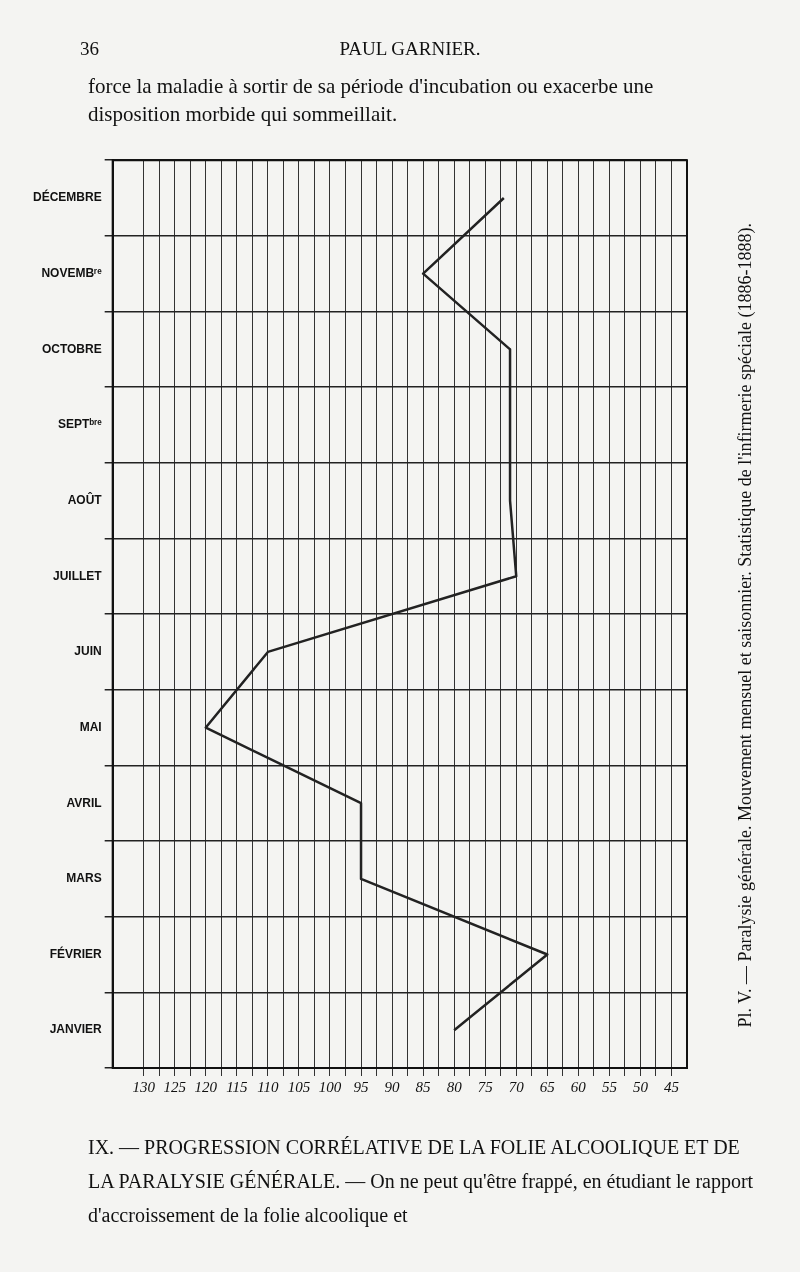 This screenshot has height=1272, width=800. What do you see at coordinates (144, 1086) in the screenshot?
I see `x-tick-label: 130` at bounding box center [144, 1086].